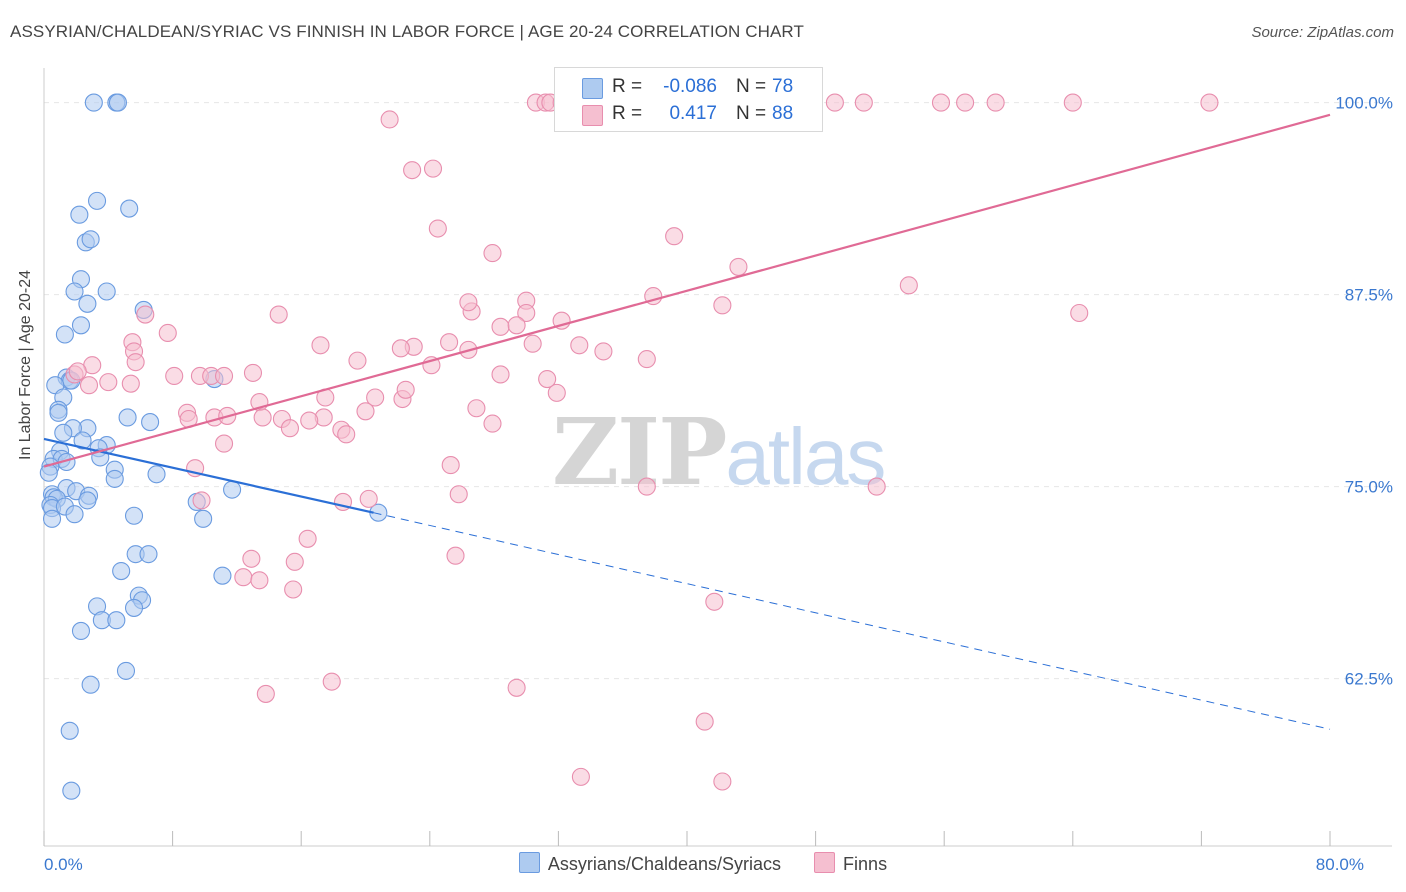 The width and height of the screenshot is (1406, 892). What do you see at coordinates (783, 113) in the screenshot?
I see `stats-n-value: 88` at bounding box center [783, 113].